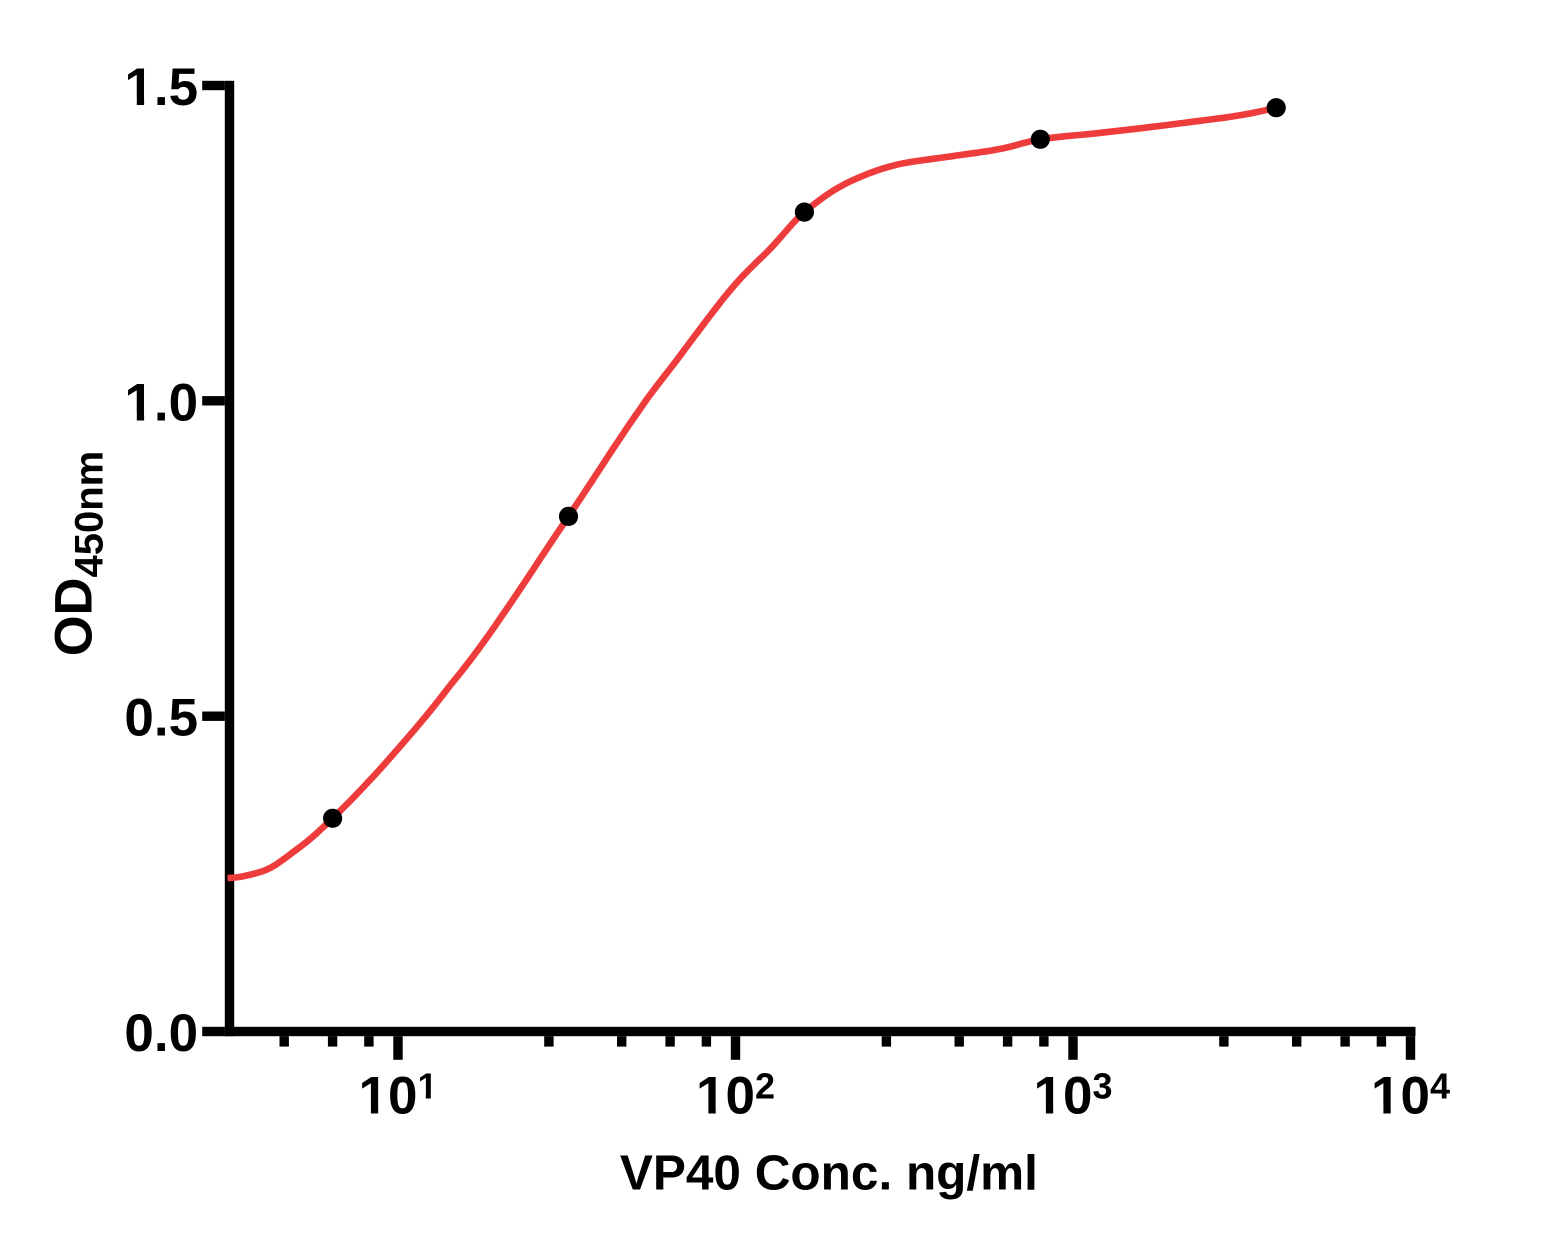  I want to click on svg-text: 1.5, so click(161, 87).